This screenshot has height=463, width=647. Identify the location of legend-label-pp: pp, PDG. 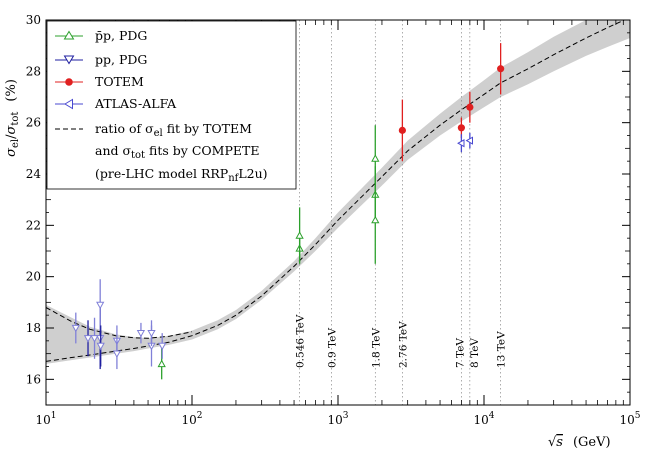
(121, 59).